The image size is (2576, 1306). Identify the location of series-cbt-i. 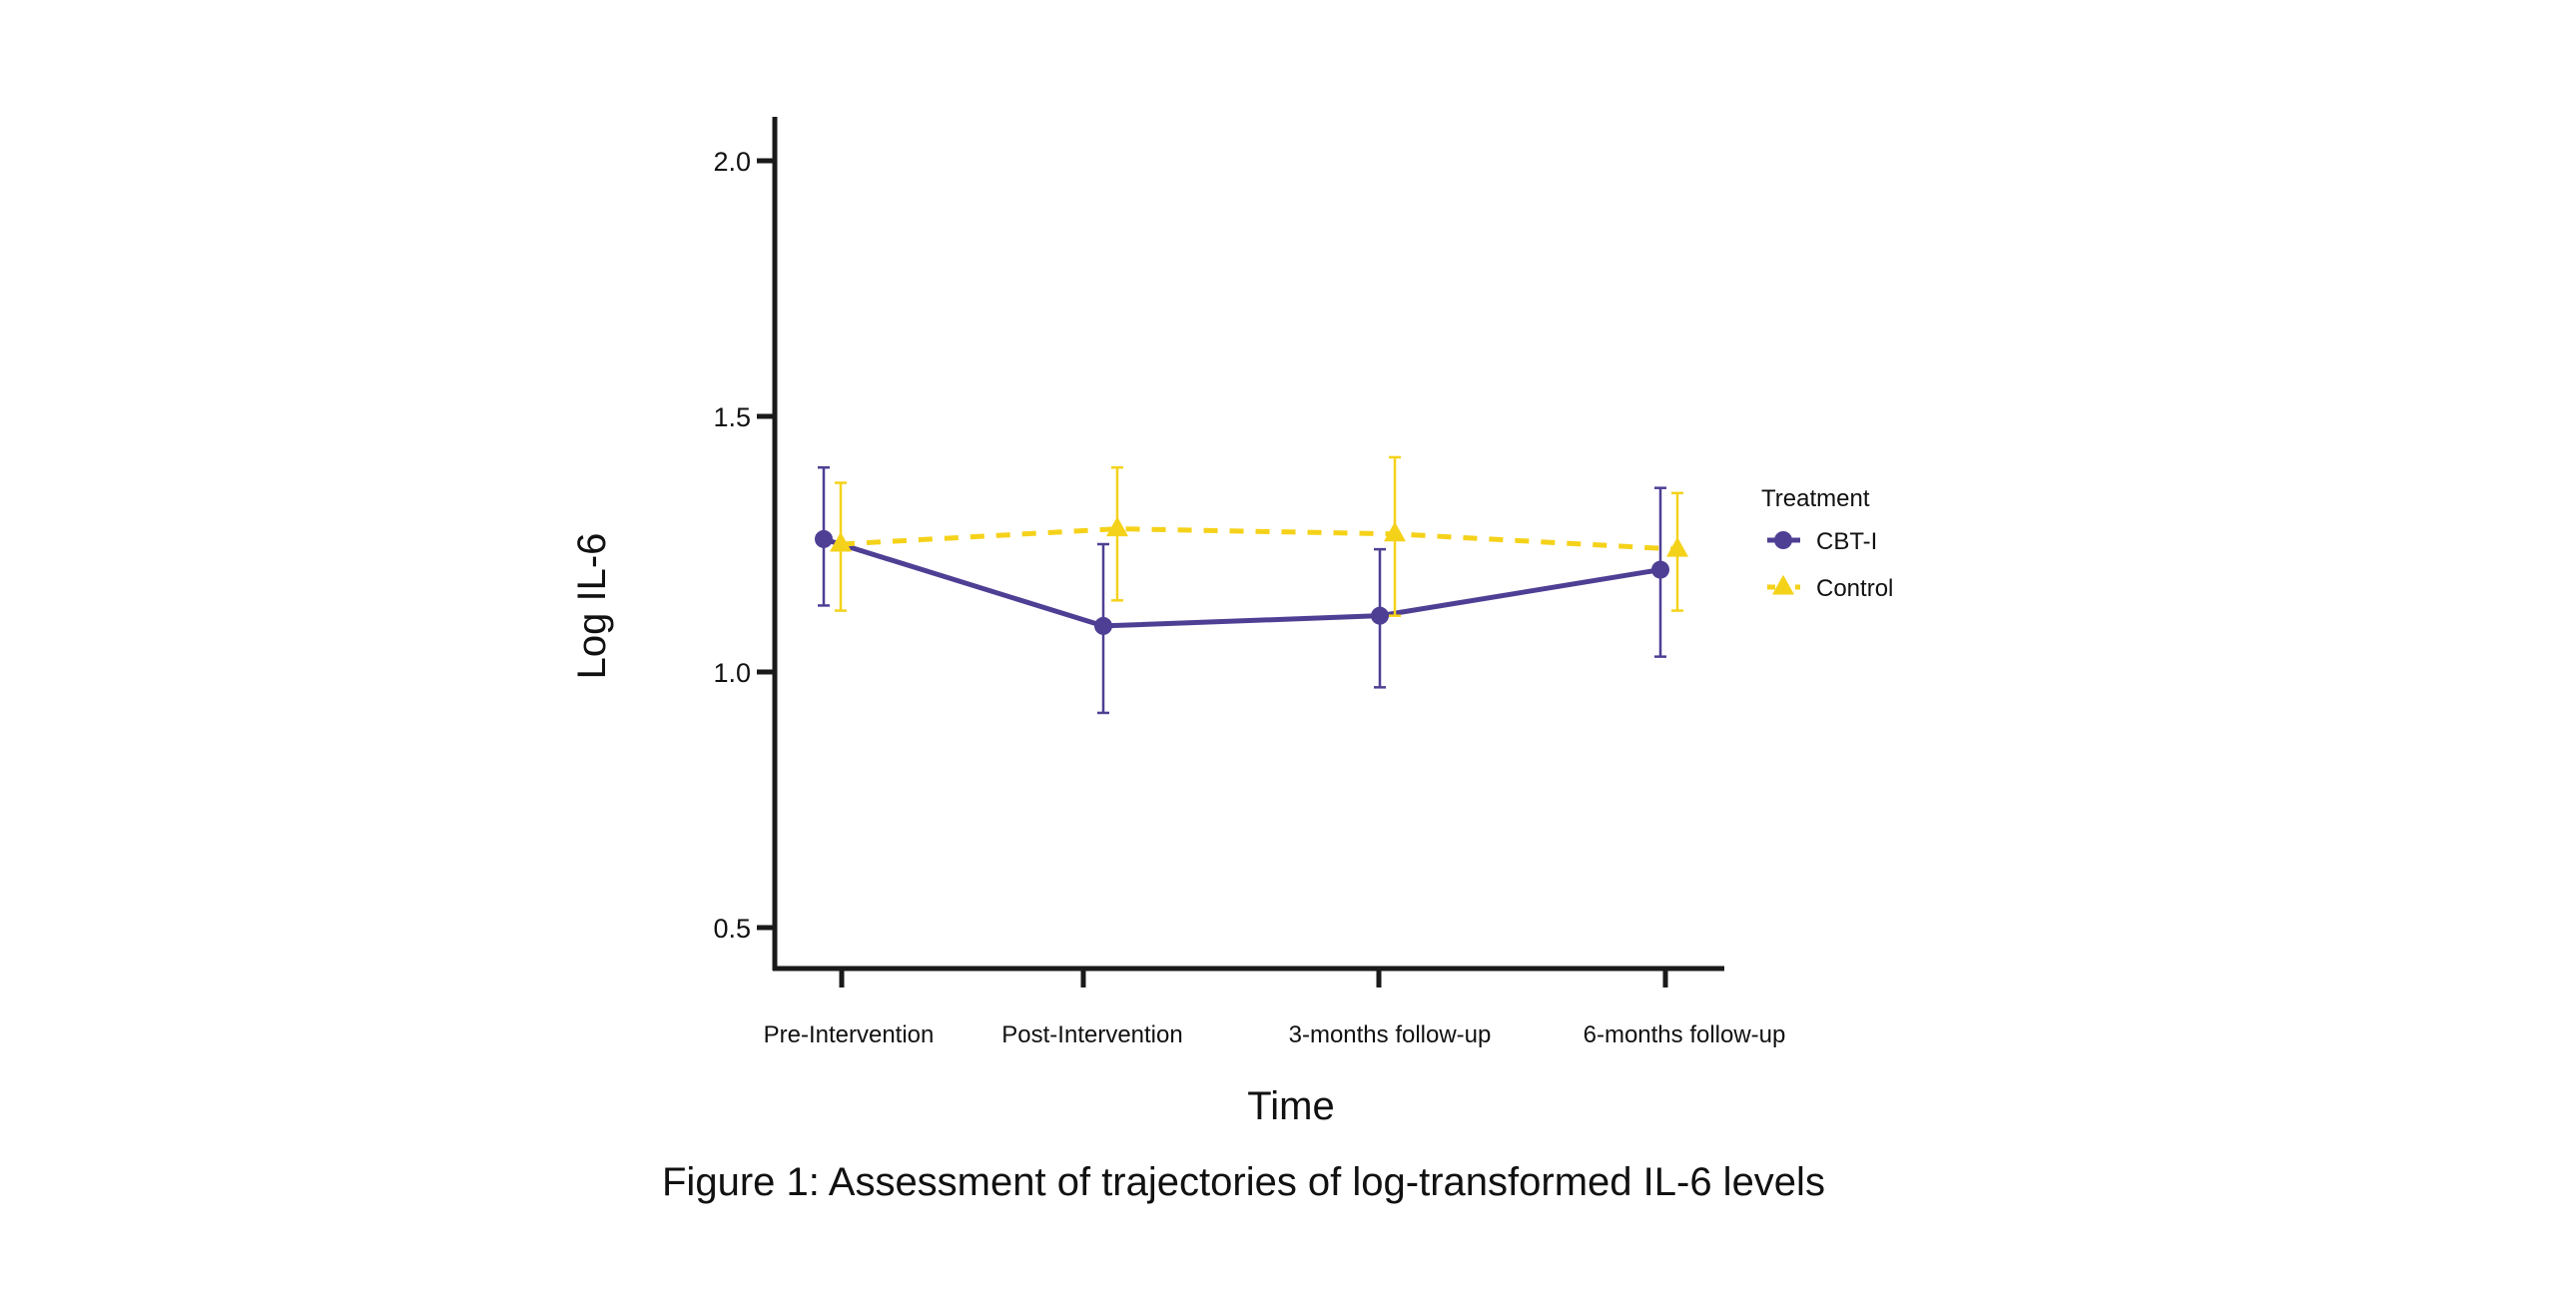
(1242, 590).